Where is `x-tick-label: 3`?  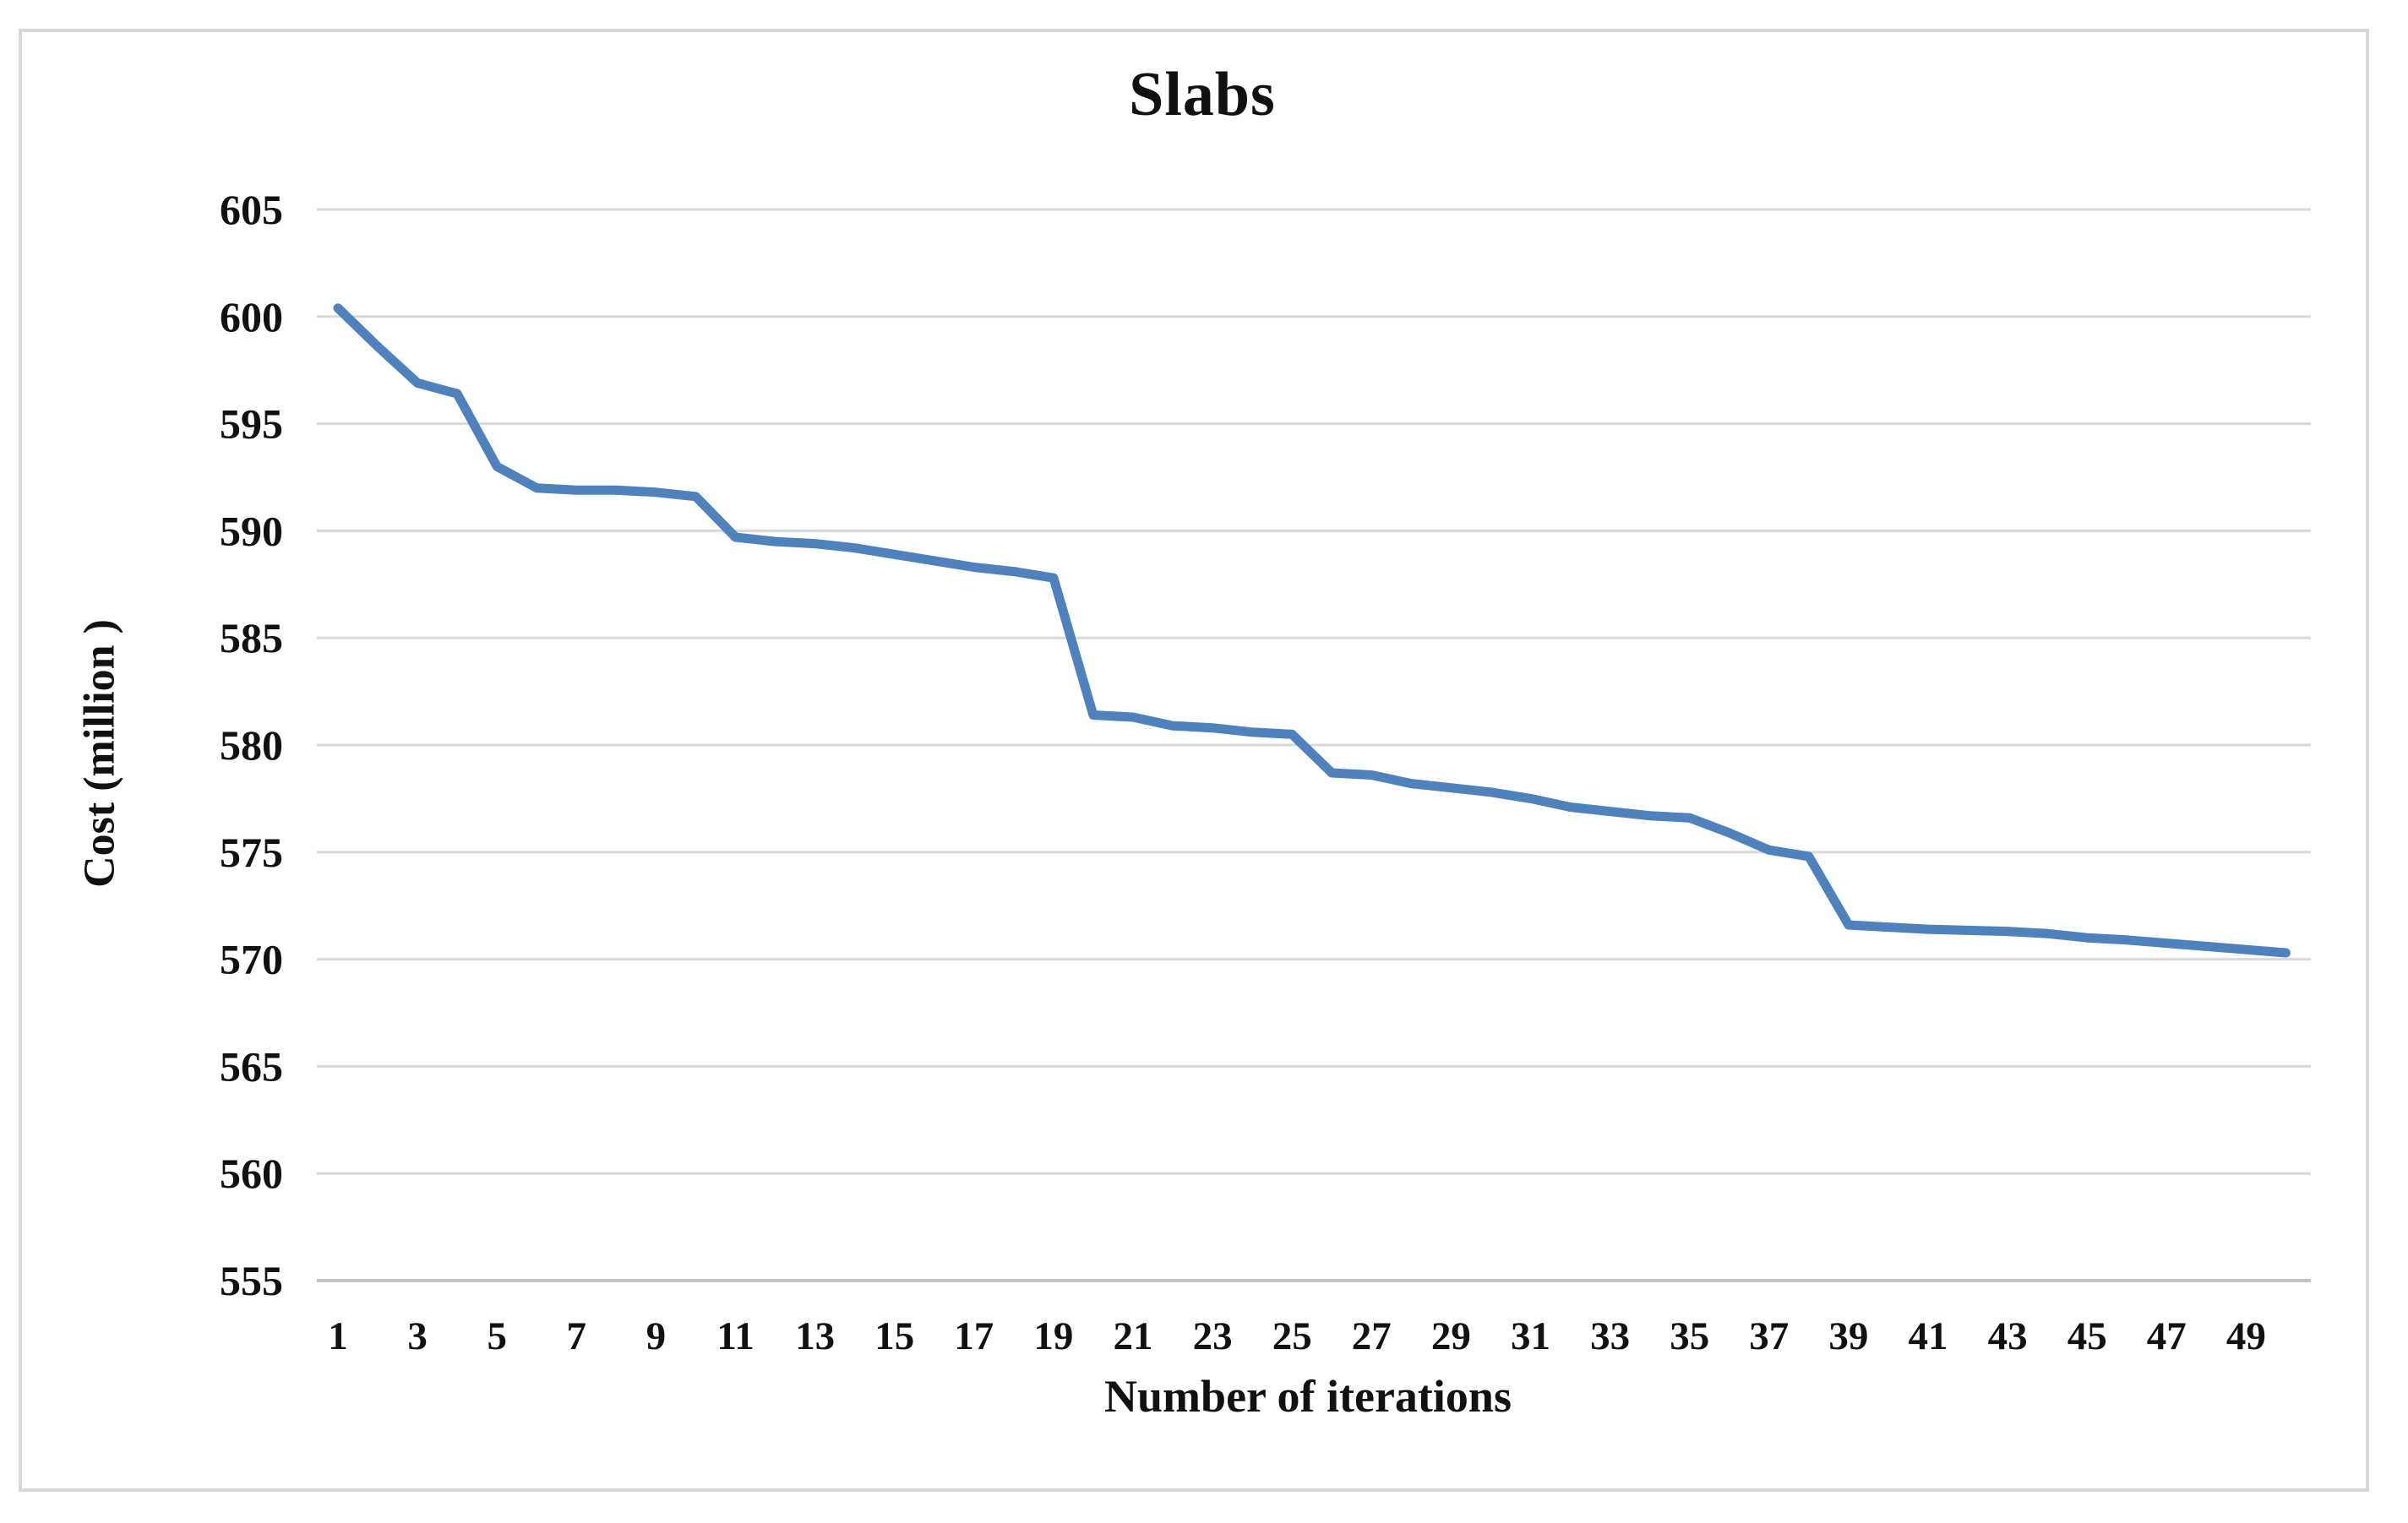 x-tick-label: 3 is located at coordinates (417, 1336).